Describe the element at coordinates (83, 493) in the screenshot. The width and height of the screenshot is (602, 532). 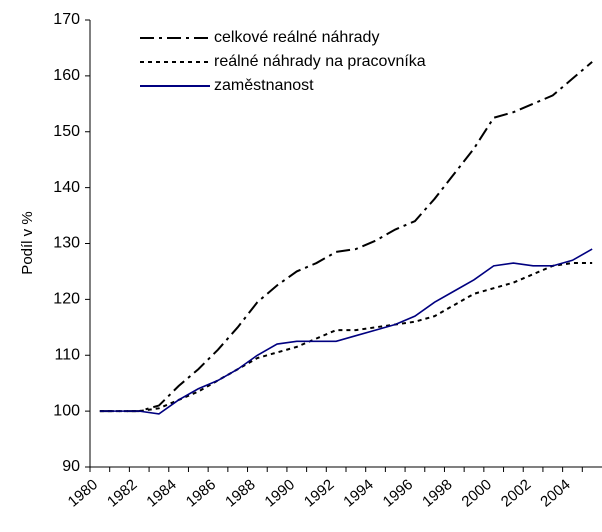
I see `x-tick-label: 1980` at that location.